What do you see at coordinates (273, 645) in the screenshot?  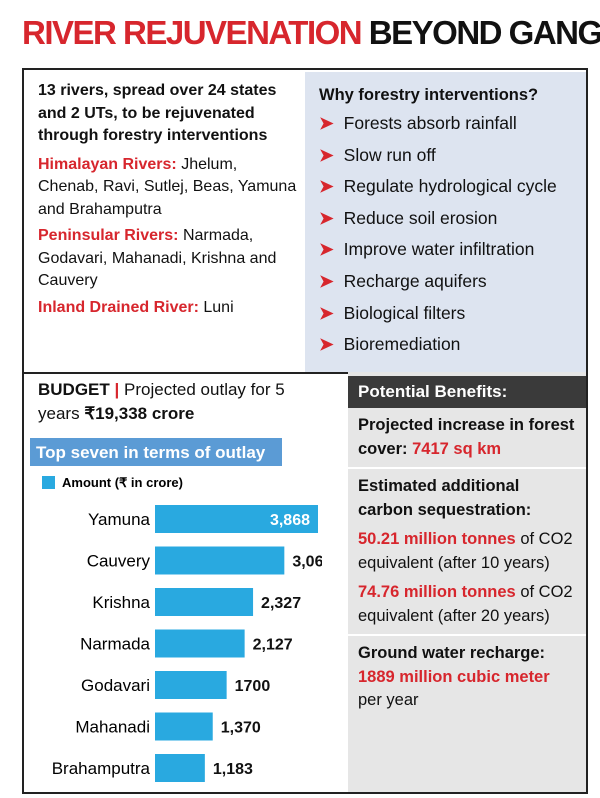 I see `value-label: 2,127` at bounding box center [273, 645].